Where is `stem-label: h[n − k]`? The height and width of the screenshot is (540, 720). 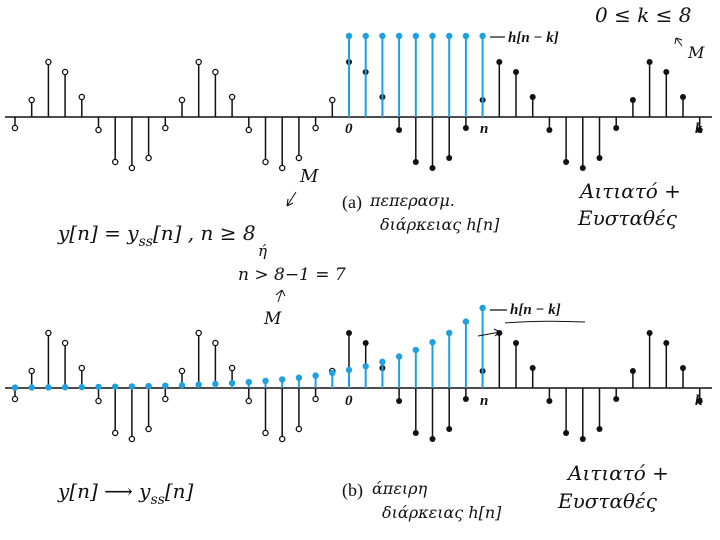
stem-label: h[n − k] is located at coordinates (533, 38).